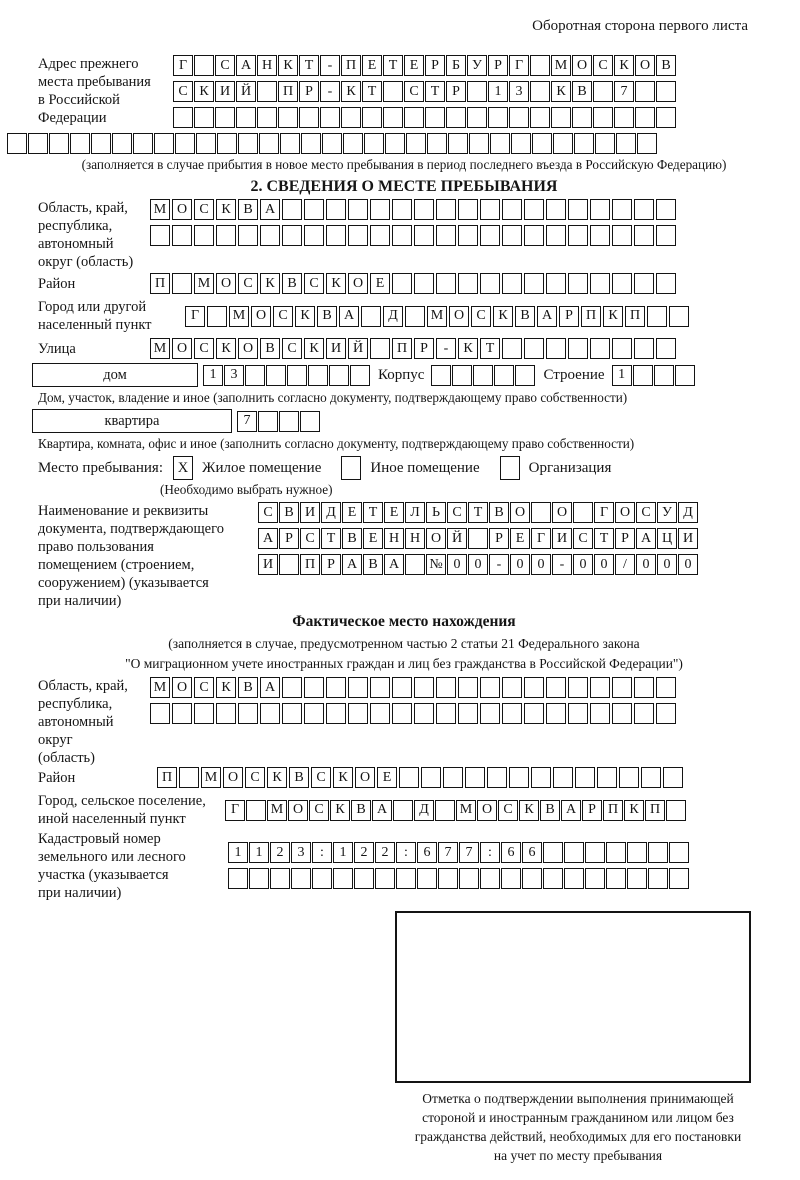  What do you see at coordinates (477, 65) in the screenshot?
I see `char-box: У` at bounding box center [477, 65].